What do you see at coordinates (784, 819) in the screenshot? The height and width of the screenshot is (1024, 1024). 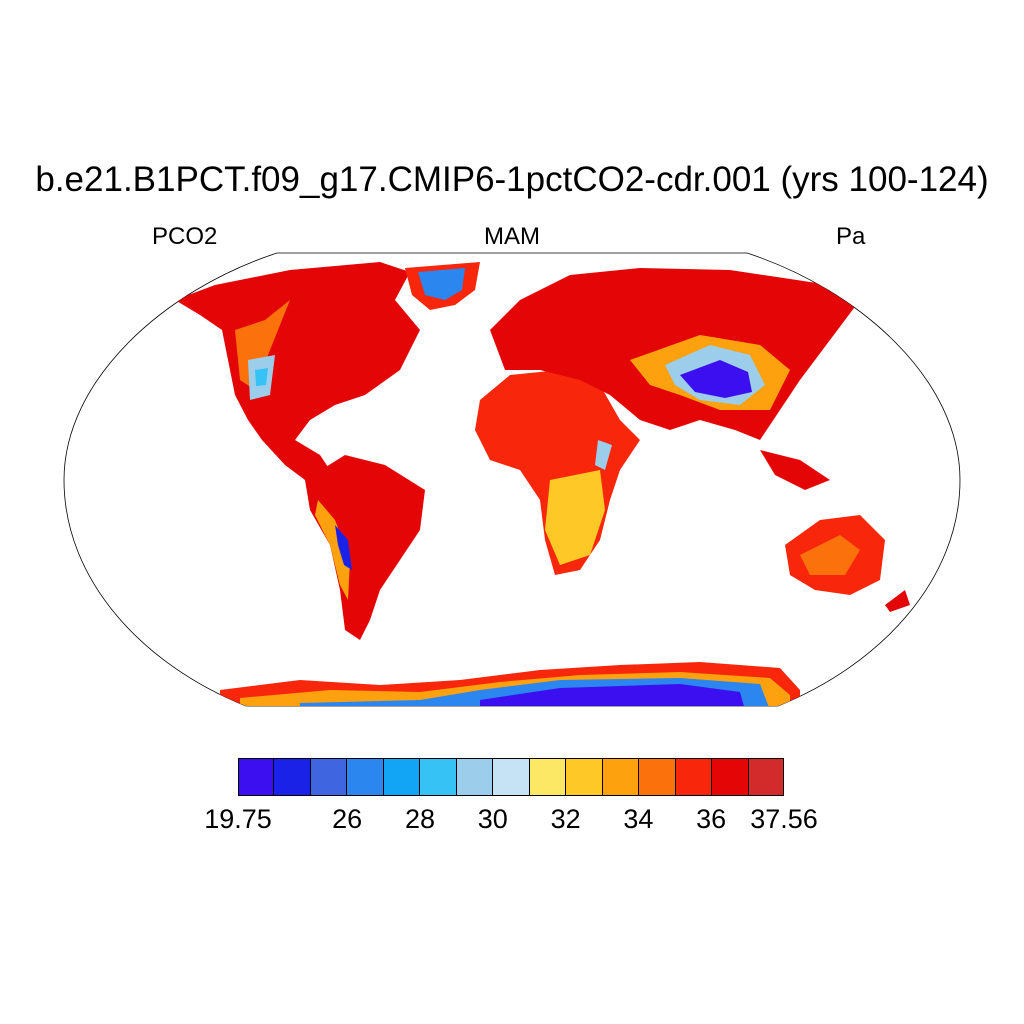 I see `colorbar-tick-label: 37.56` at bounding box center [784, 819].